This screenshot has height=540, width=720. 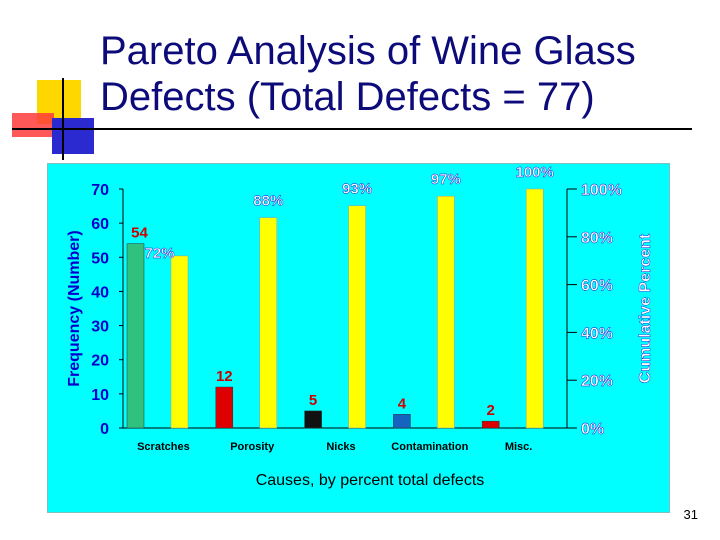 What do you see at coordinates (645, 308) in the screenshot?
I see `y2-axis-title: Cumulative Percent` at bounding box center [645, 308].